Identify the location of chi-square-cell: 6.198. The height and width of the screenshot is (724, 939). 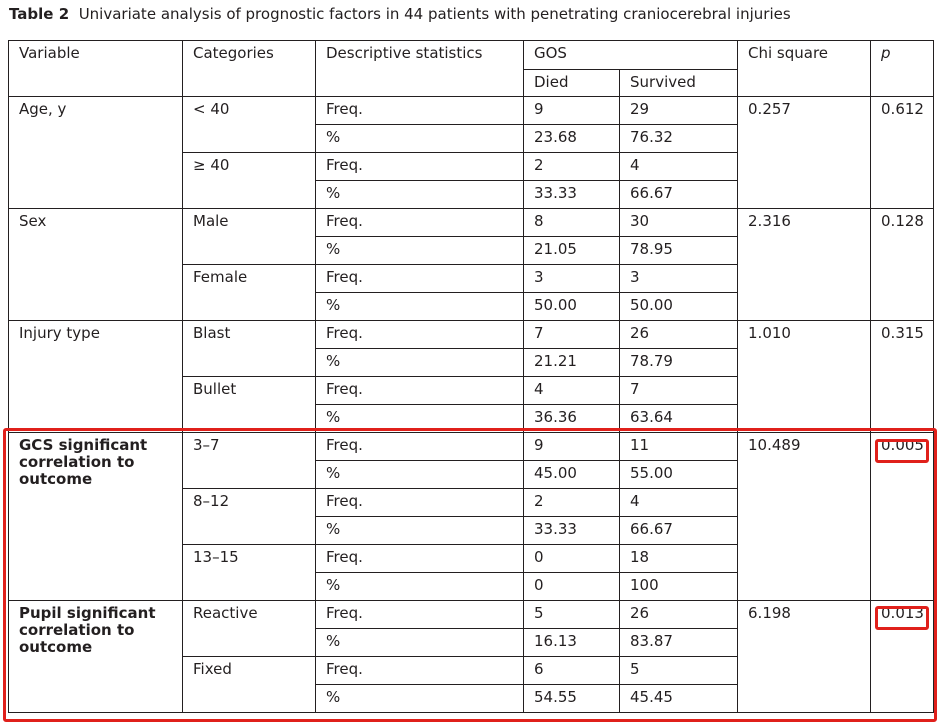
(804, 656).